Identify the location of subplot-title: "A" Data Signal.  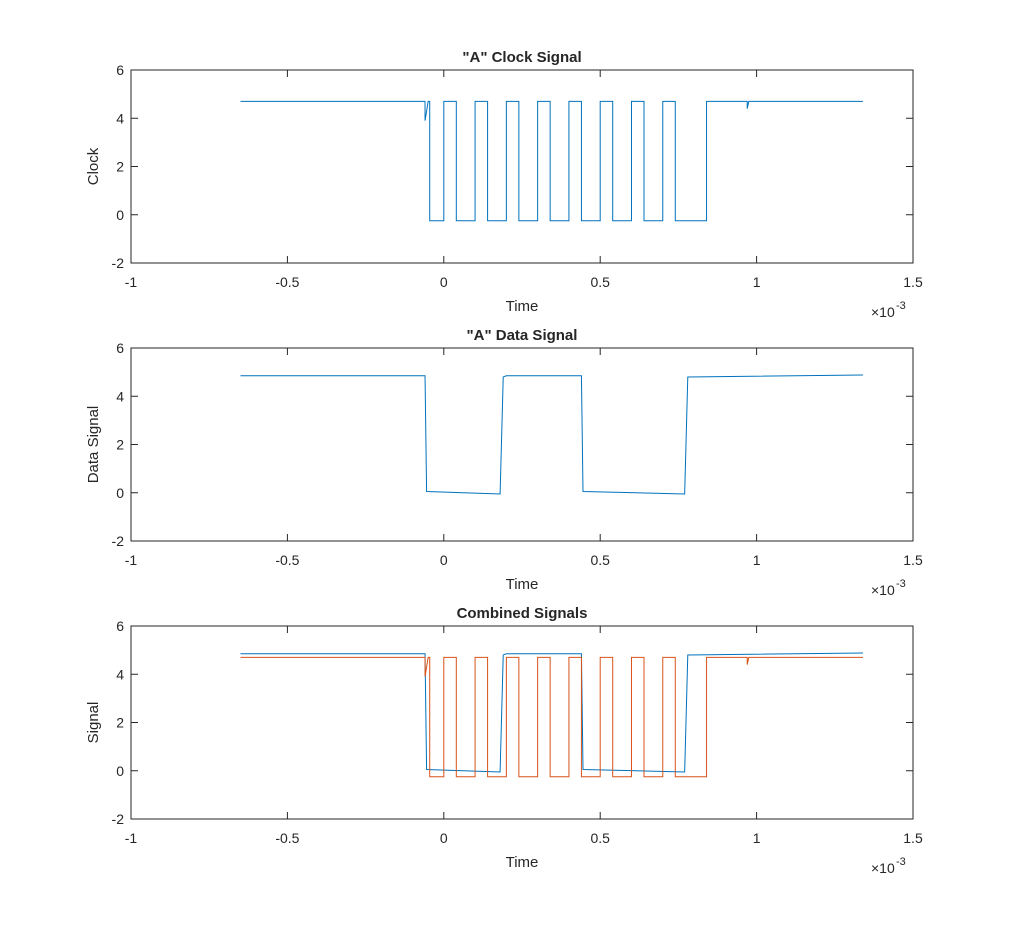
(522, 335).